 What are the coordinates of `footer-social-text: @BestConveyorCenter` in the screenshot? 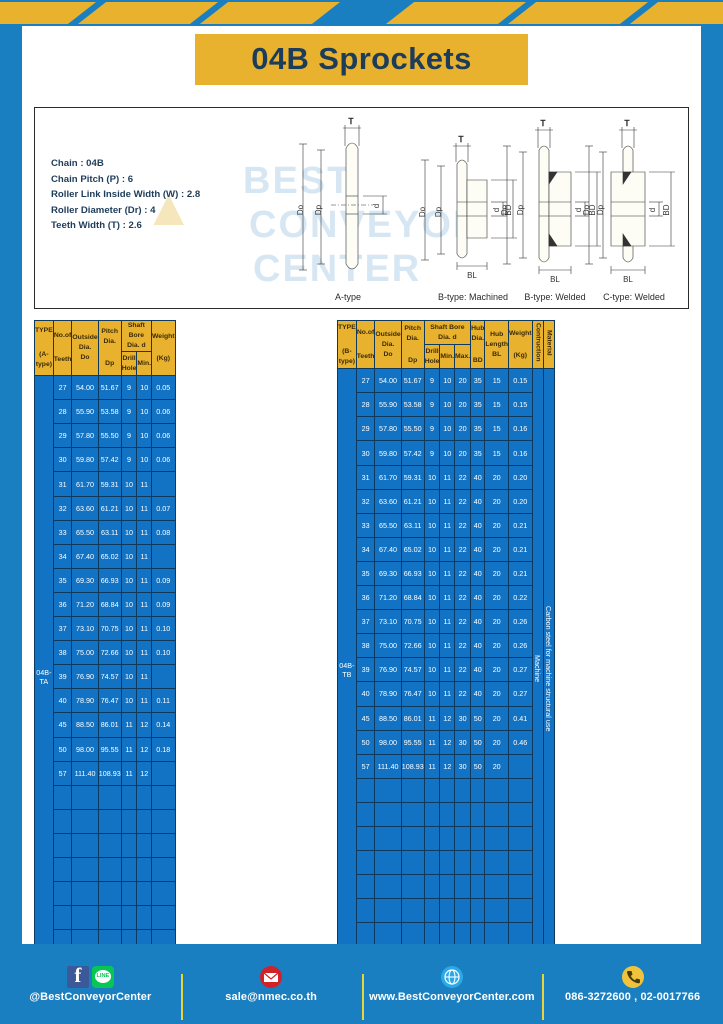 It's located at (90, 996).